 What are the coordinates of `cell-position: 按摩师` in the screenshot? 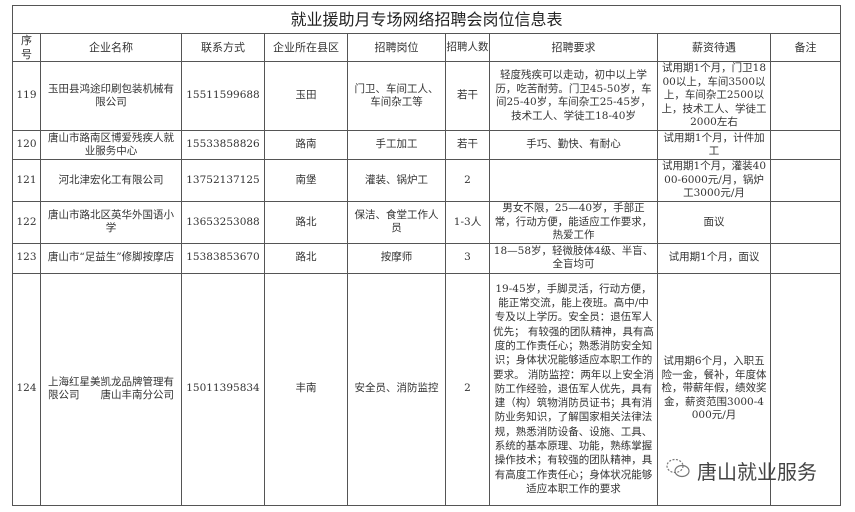 It's located at (396, 258).